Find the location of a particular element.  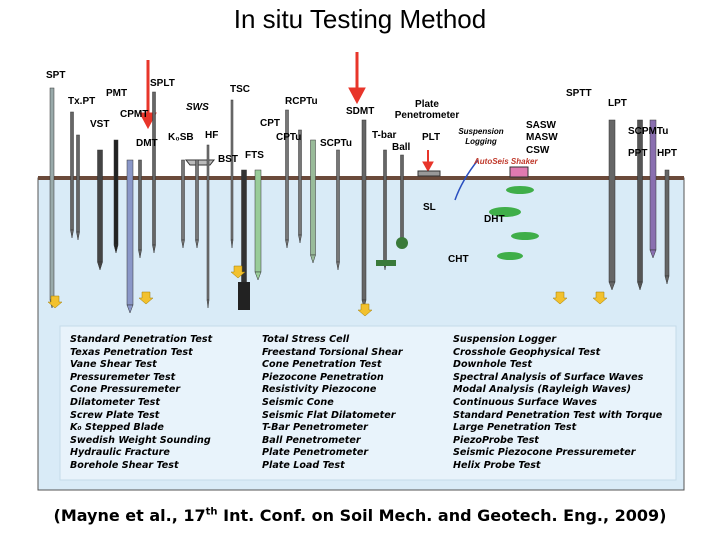

ksb-head is located at coordinates (200, 162).